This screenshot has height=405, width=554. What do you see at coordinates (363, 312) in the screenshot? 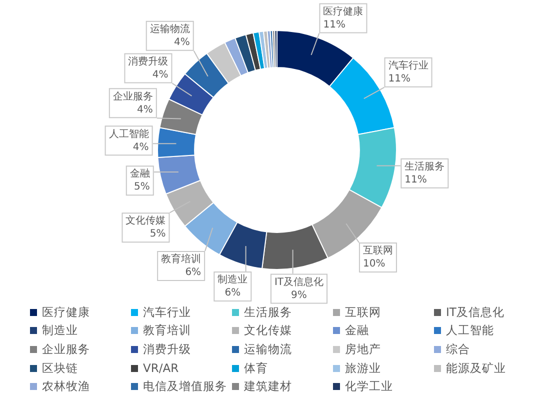
I see `legend-label: 互联网` at bounding box center [363, 312].